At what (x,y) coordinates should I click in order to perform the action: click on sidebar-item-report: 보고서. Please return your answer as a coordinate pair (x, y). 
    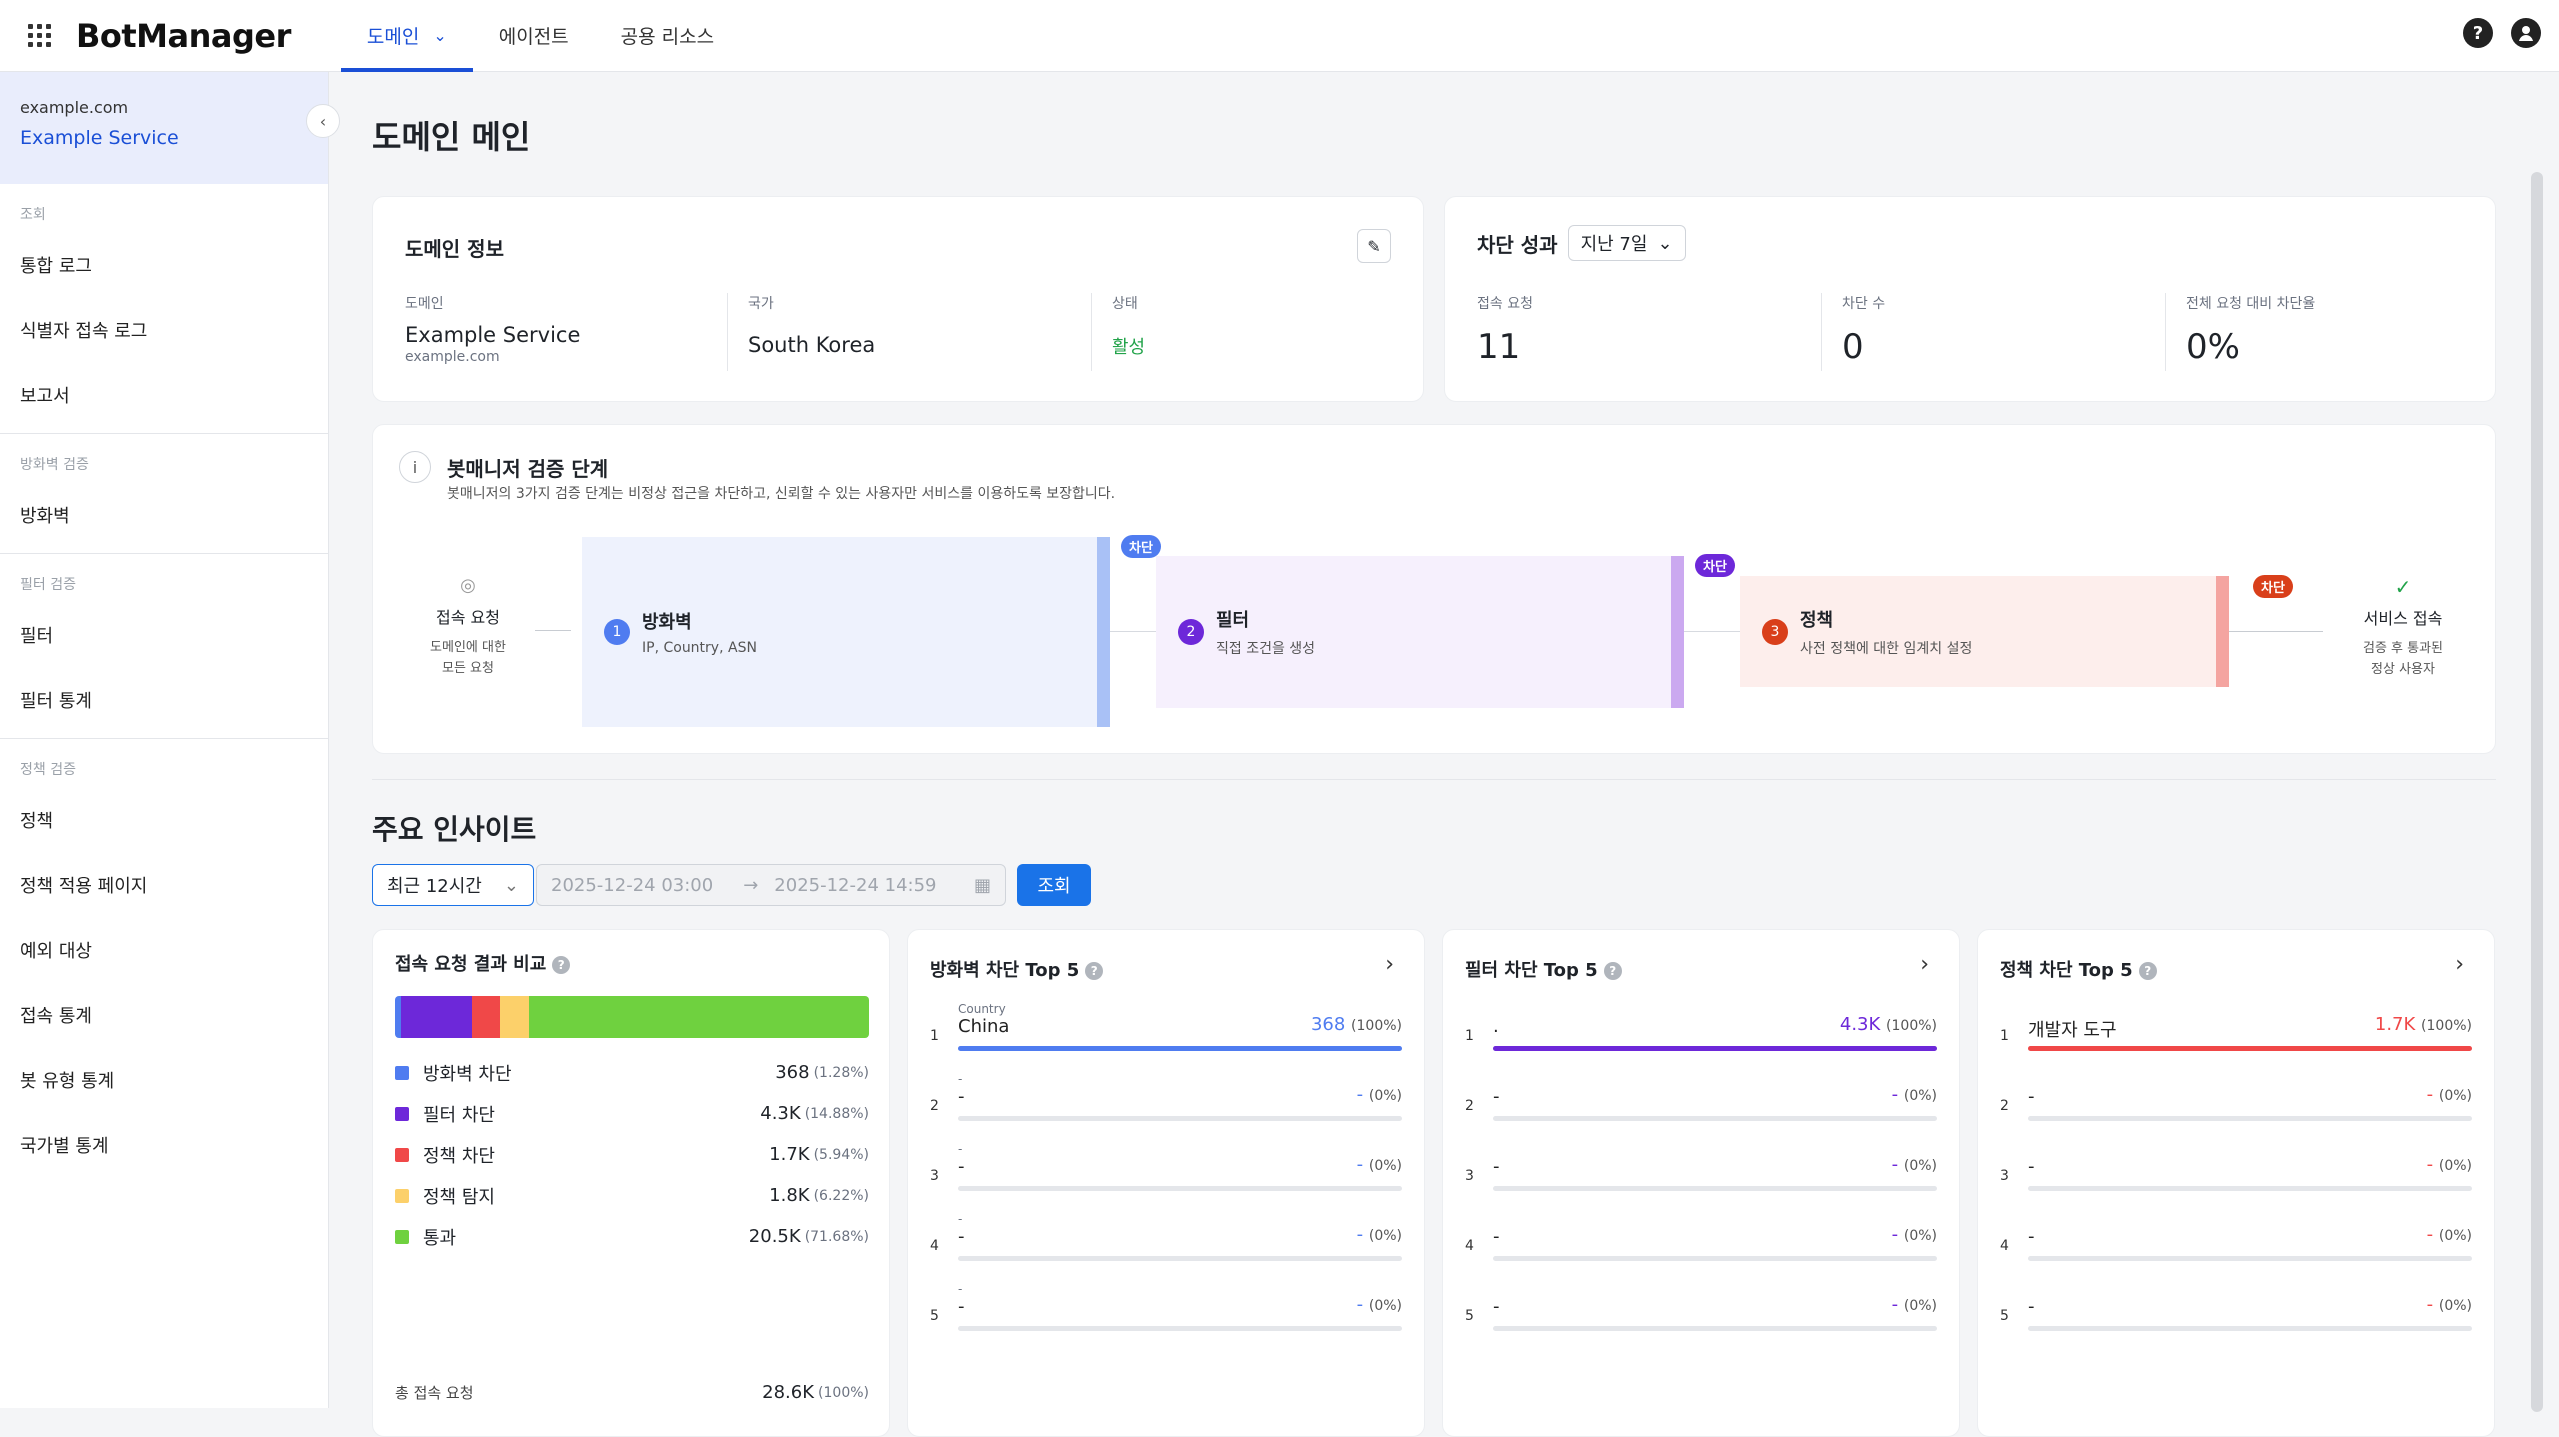
    Looking at the image, I should click on (45, 396).